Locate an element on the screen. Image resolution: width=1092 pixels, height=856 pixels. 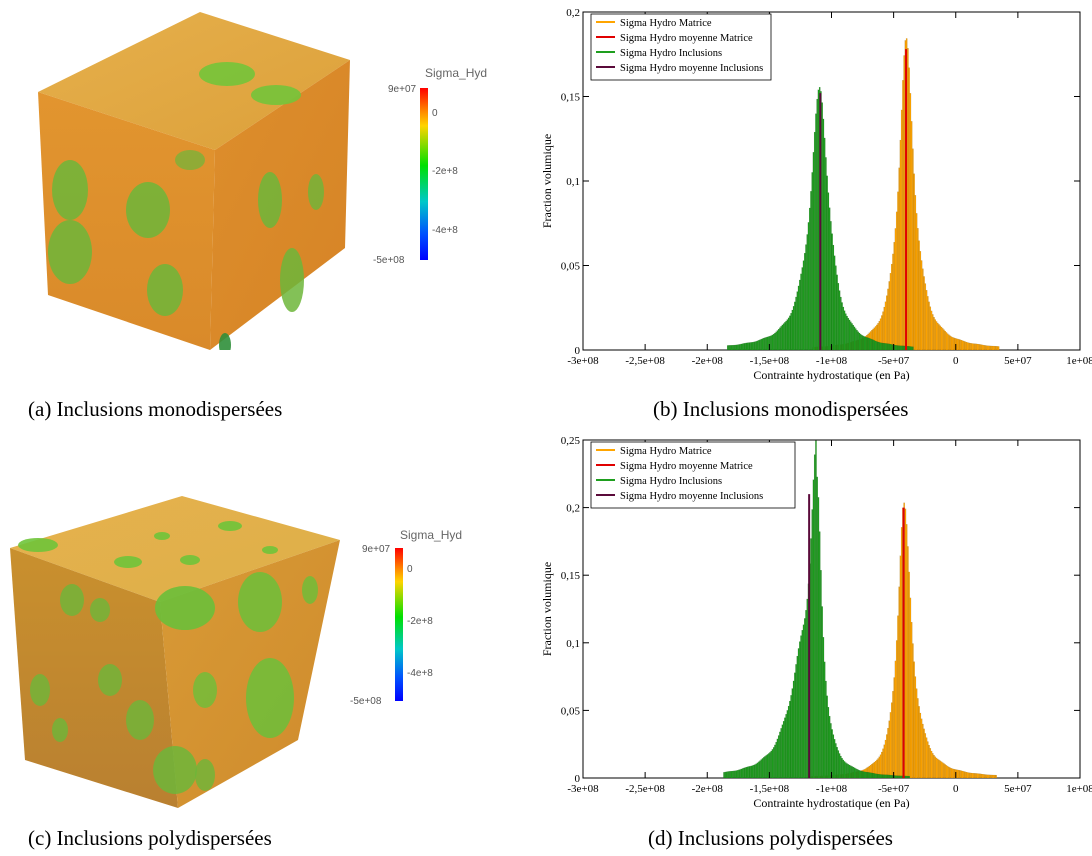
y-tick-label: 0,05 is located at coordinates (571, 711).